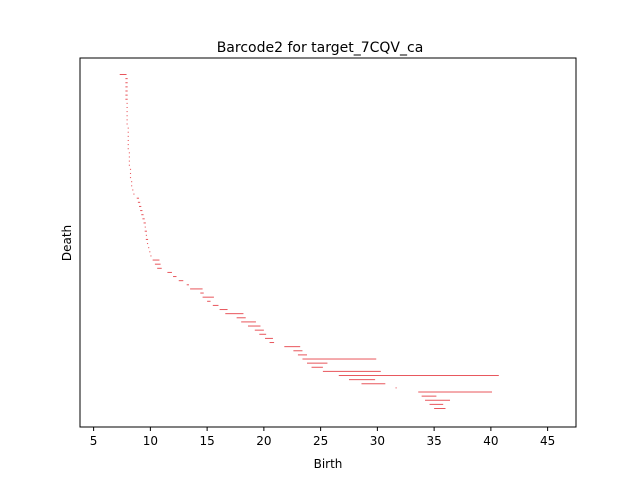 This screenshot has width=640, height=480. Describe the element at coordinates (433, 441) in the screenshot. I see `x-tick-label: 35` at that location.